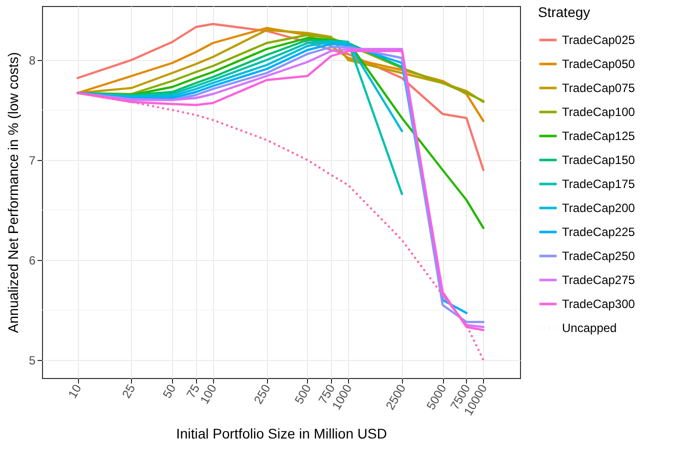 The image size is (687, 456). I want to click on legend-label: TradeCap100, so click(599, 112).